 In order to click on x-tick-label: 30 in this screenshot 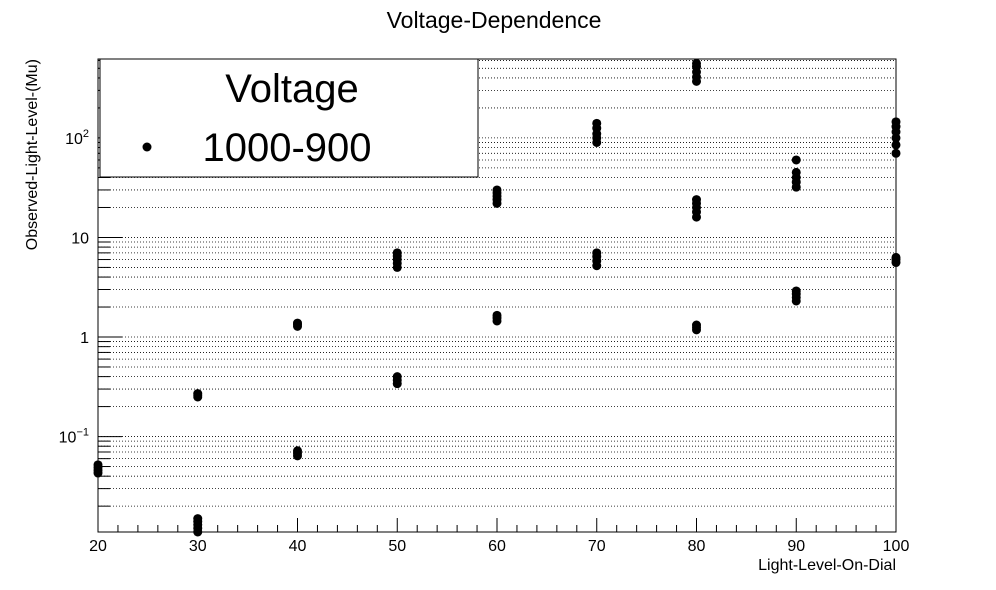, I will do `click(198, 546)`.